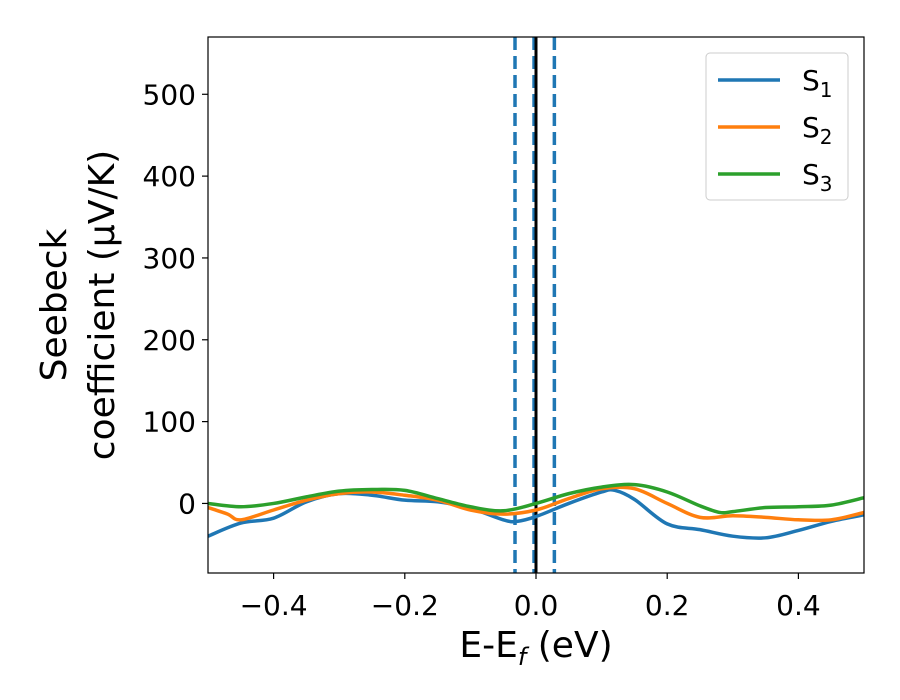 This screenshot has height=700, width=900. Describe the element at coordinates (274, 605) in the screenshot. I see `x-tick-label: −0.4` at that location.